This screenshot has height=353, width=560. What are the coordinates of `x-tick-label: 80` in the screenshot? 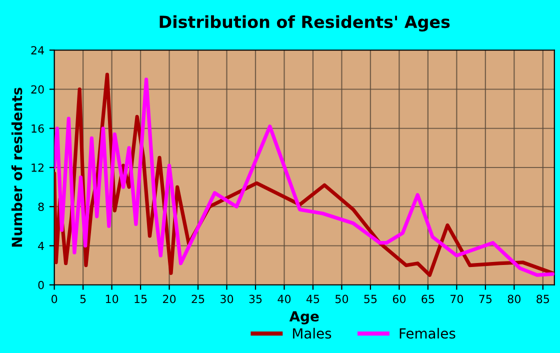 It's located at (514, 299).